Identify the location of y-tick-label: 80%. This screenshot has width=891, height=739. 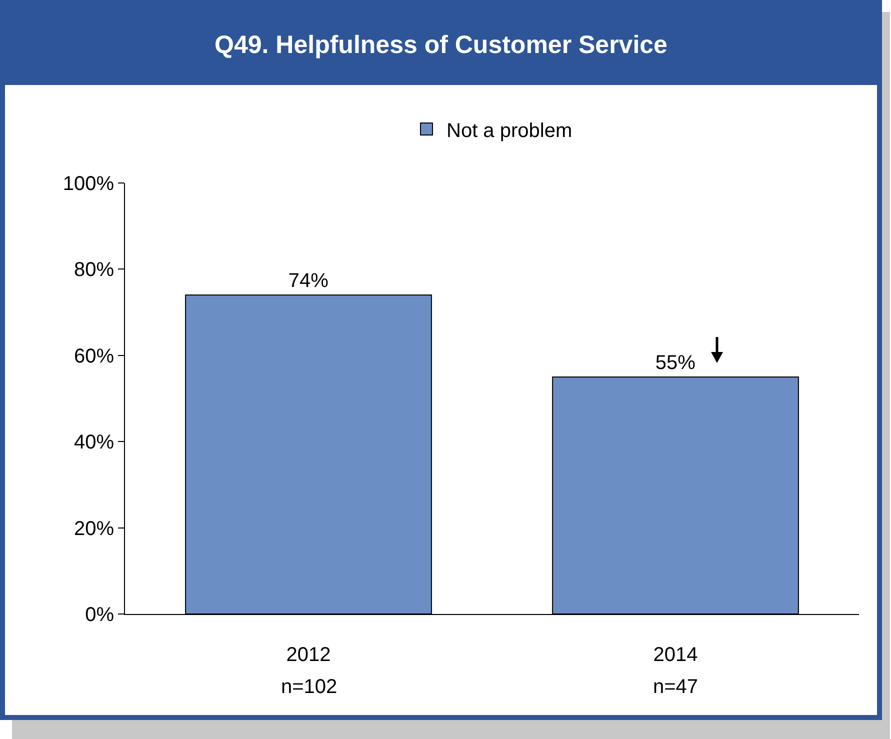
(94, 270).